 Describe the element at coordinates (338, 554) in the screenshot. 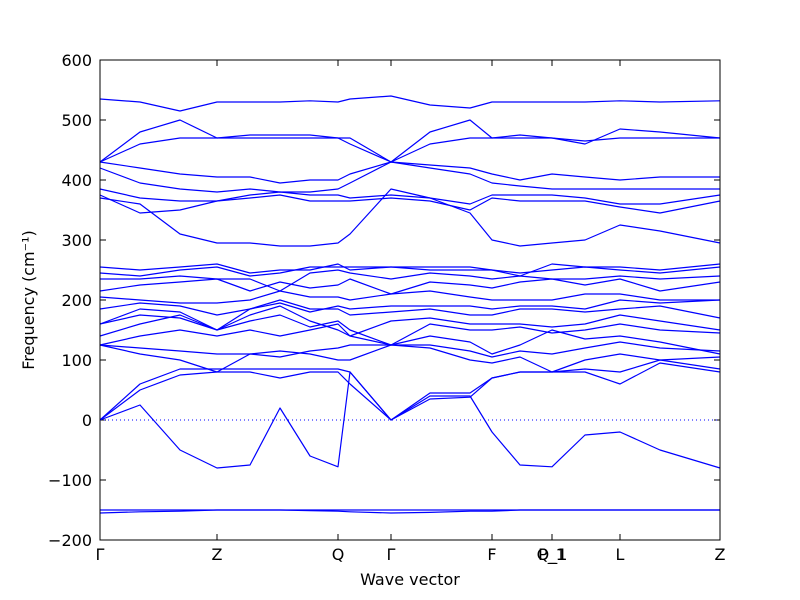

I see `x-tick-label: Q` at that location.